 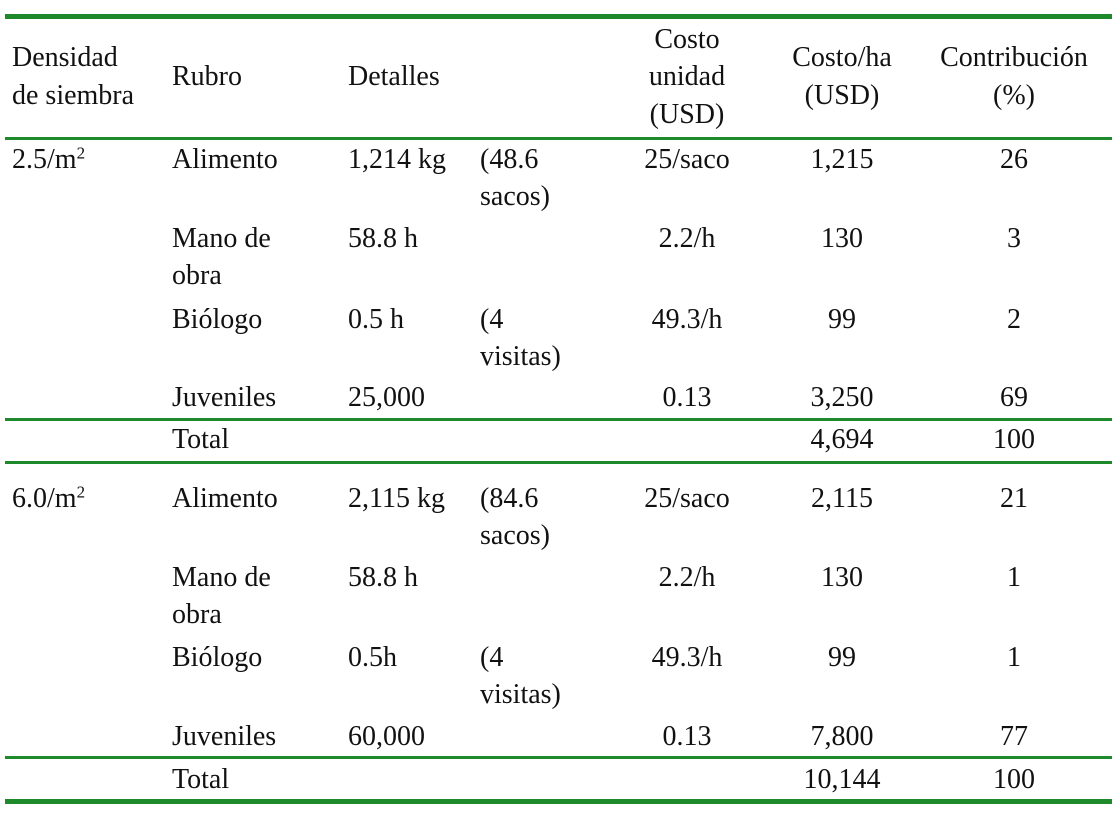 What do you see at coordinates (1014, 736) in the screenshot?
I see `contribution-cell: 77` at bounding box center [1014, 736].